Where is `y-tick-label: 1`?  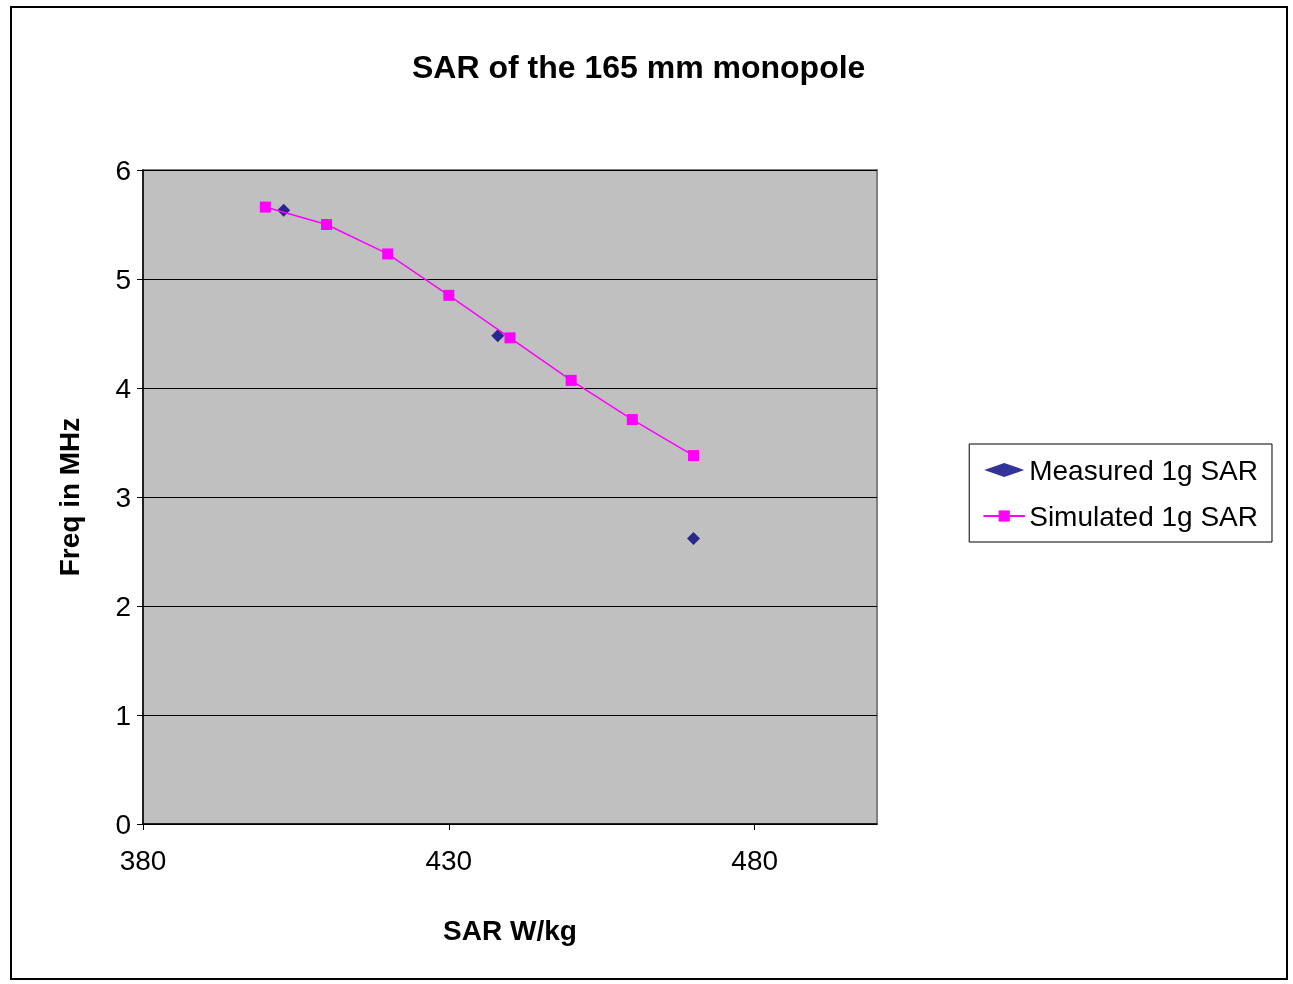 y-tick-label: 1 is located at coordinates (123, 715).